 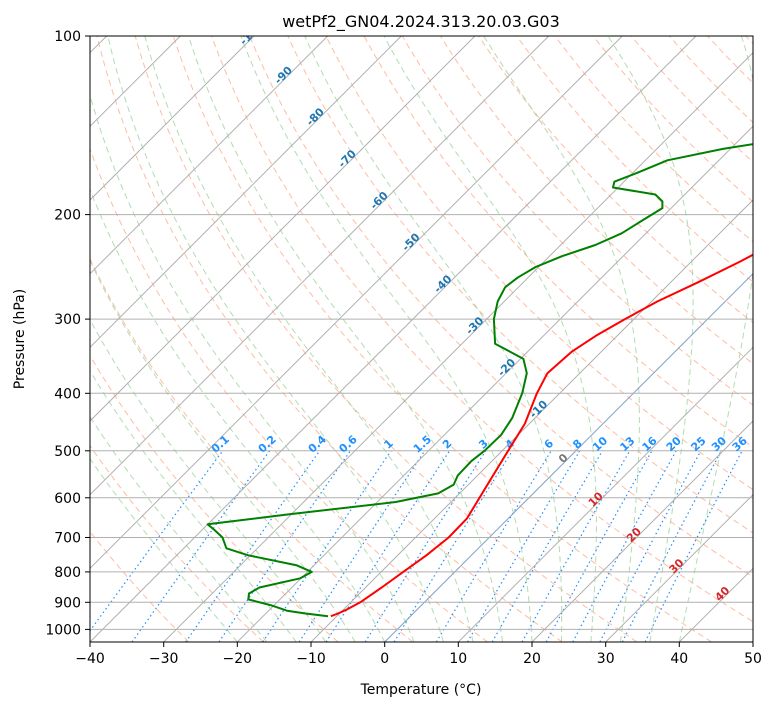 I want to click on y-tick-label: 1000, so click(x=63, y=630).